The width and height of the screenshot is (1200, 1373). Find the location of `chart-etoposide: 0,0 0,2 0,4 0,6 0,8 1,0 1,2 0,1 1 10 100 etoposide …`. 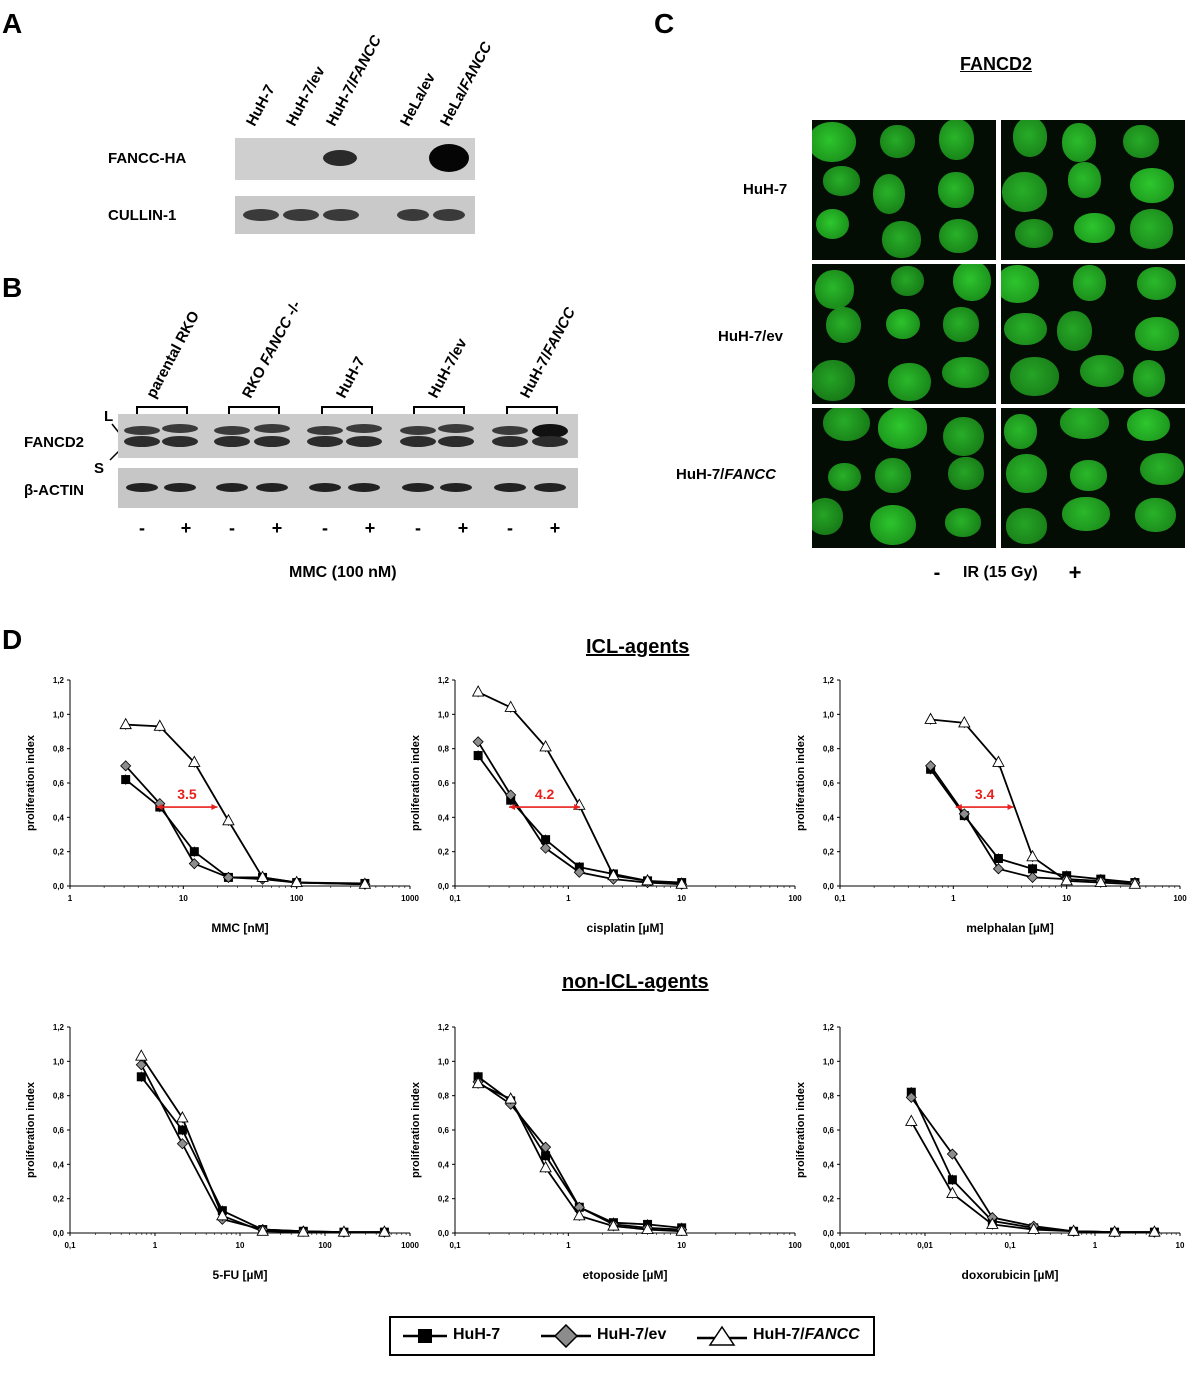

chart-etoposide: 0,0 0,2 0,4 0,6 0,8 1,0 1,2 0,1 1 10 100 etoposide … is located at coordinates (606, 1152).